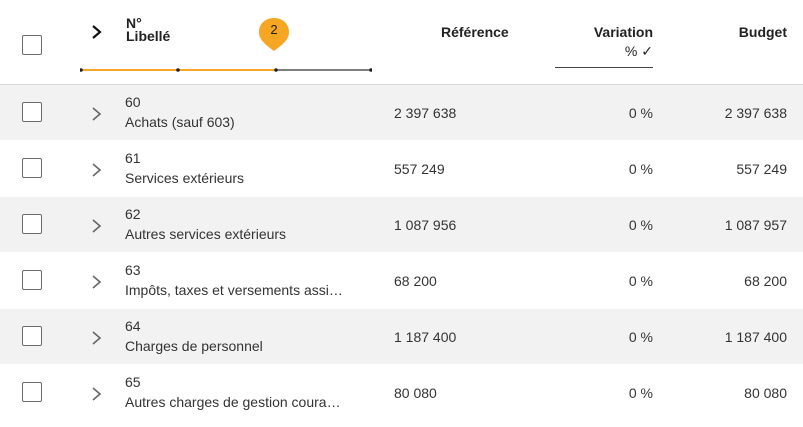 The width and height of the screenshot is (803, 427). What do you see at coordinates (180, 122) in the screenshot?
I see `account-label: Achats (sauf 603)` at bounding box center [180, 122].